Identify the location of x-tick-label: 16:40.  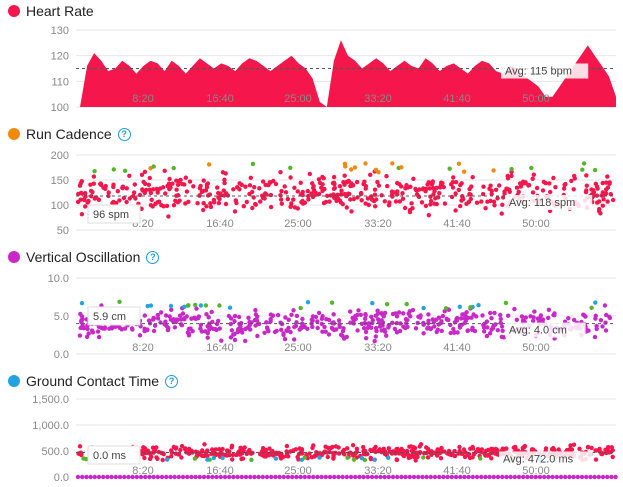
(220, 348).